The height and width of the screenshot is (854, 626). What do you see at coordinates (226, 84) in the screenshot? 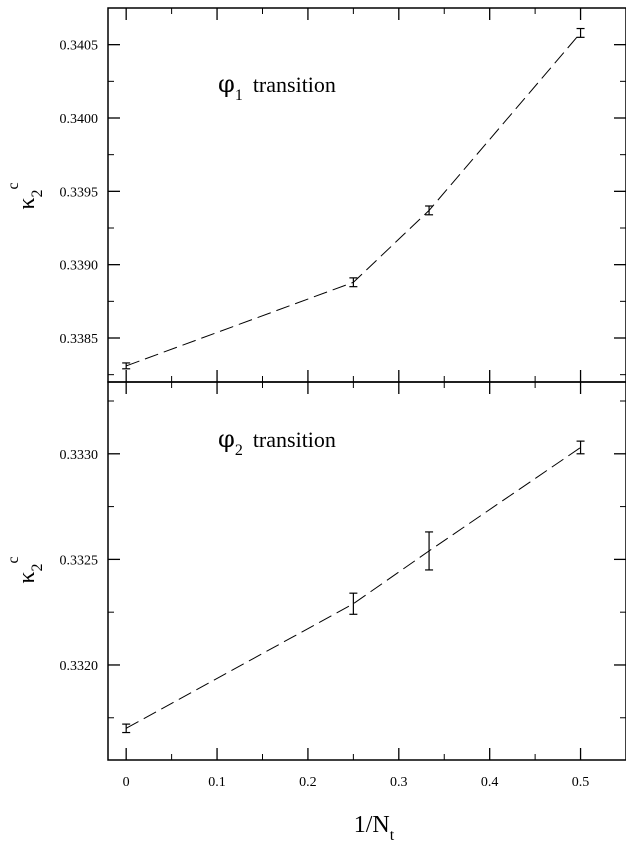
I see `top-annotation-symbol: φ` at bounding box center [226, 84].